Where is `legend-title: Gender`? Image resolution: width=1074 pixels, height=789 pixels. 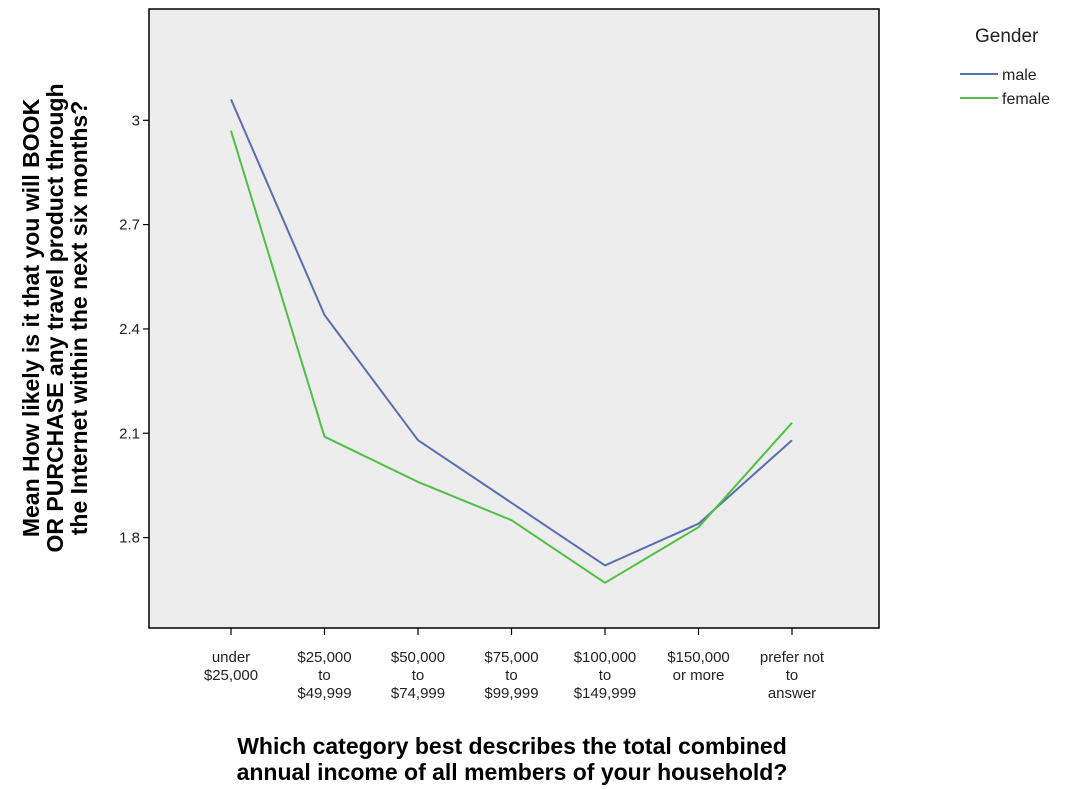
legend-title: Gender is located at coordinates (1007, 36).